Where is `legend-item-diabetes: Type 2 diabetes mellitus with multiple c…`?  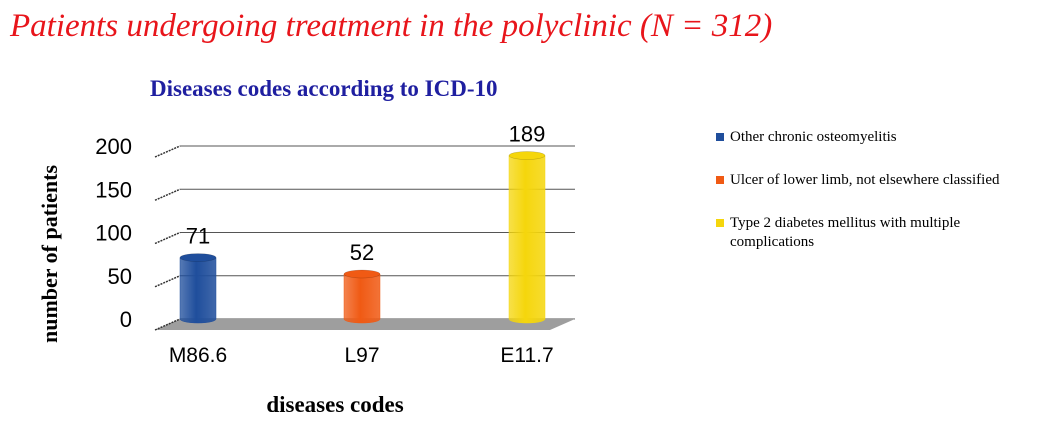 legend-item-diabetes: Type 2 diabetes mellitus with multiple c… is located at coordinates (881, 233).